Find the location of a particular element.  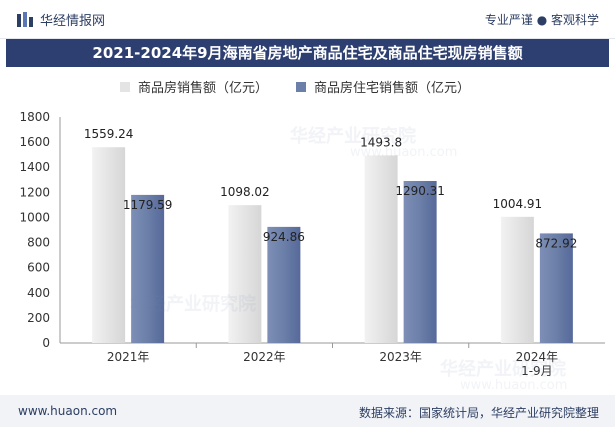

brand-name: 华经情报网 is located at coordinates (73, 21).